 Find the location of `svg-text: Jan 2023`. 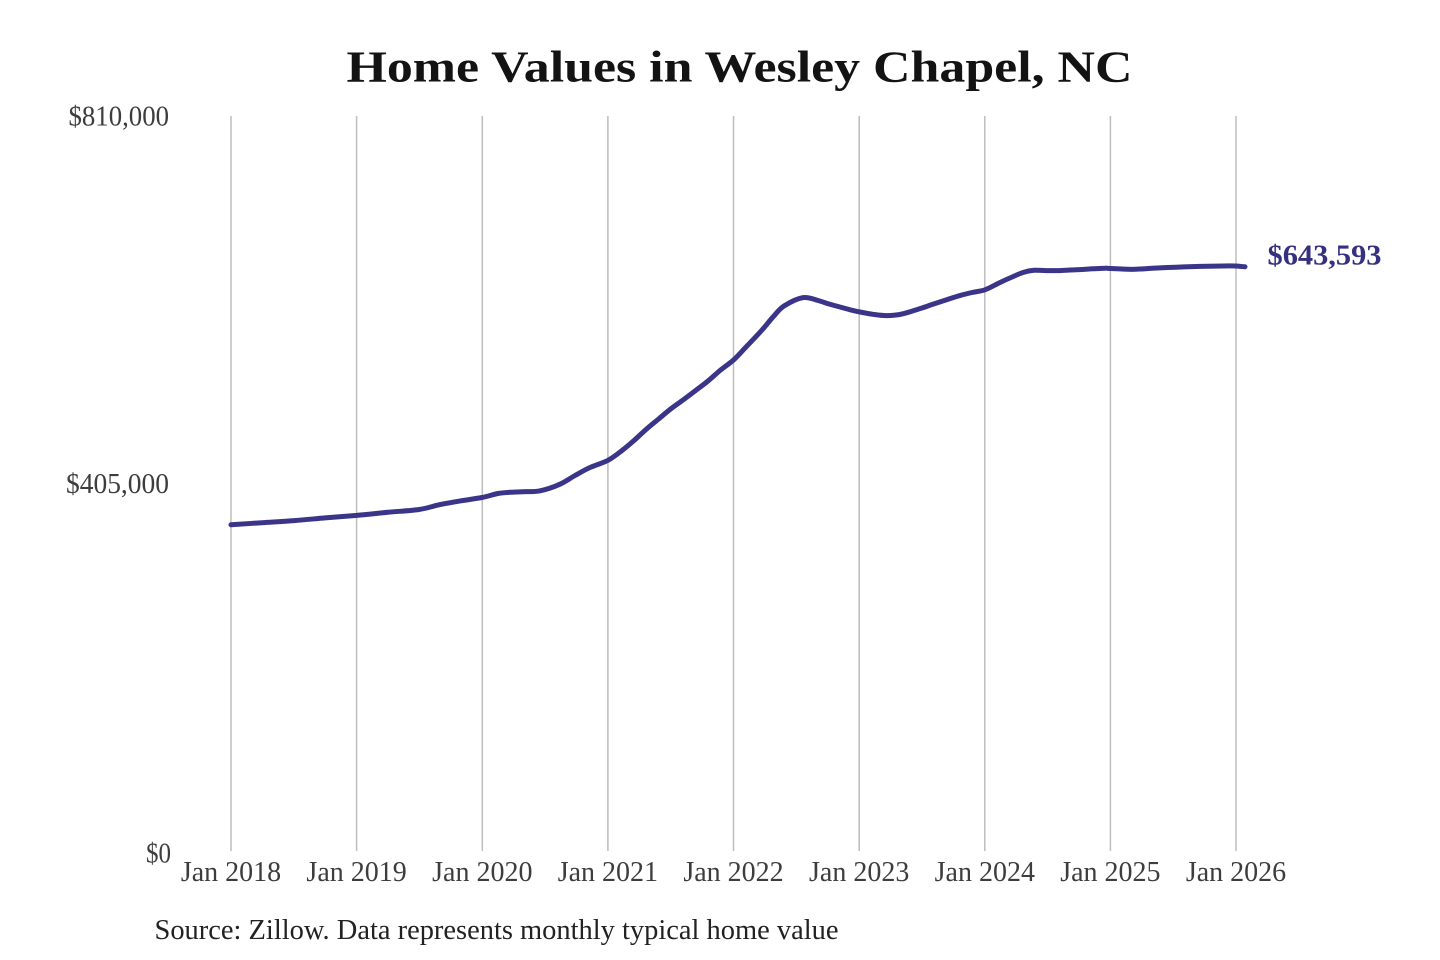

svg-text: Jan 2023 is located at coordinates (859, 872).